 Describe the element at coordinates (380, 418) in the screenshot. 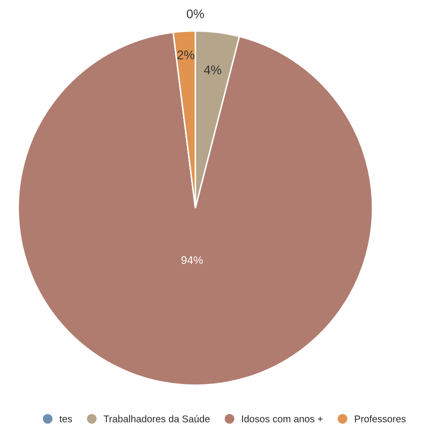

I see `legend-label: Professores` at that location.